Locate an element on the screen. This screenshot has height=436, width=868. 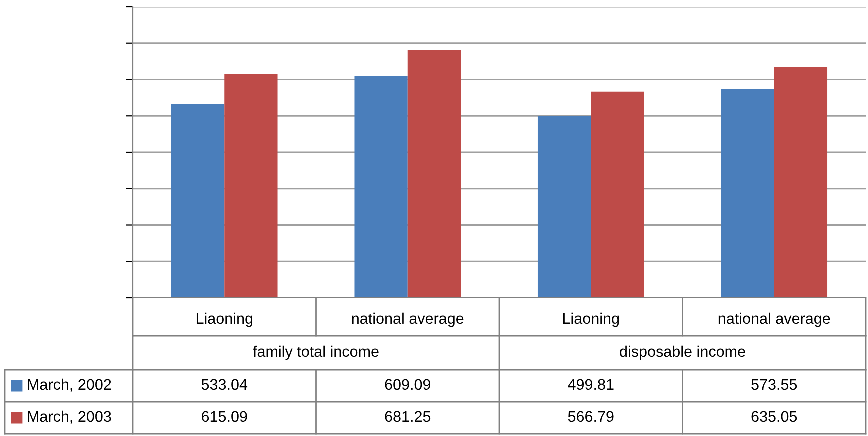
data-label: 609.09 is located at coordinates (408, 384).